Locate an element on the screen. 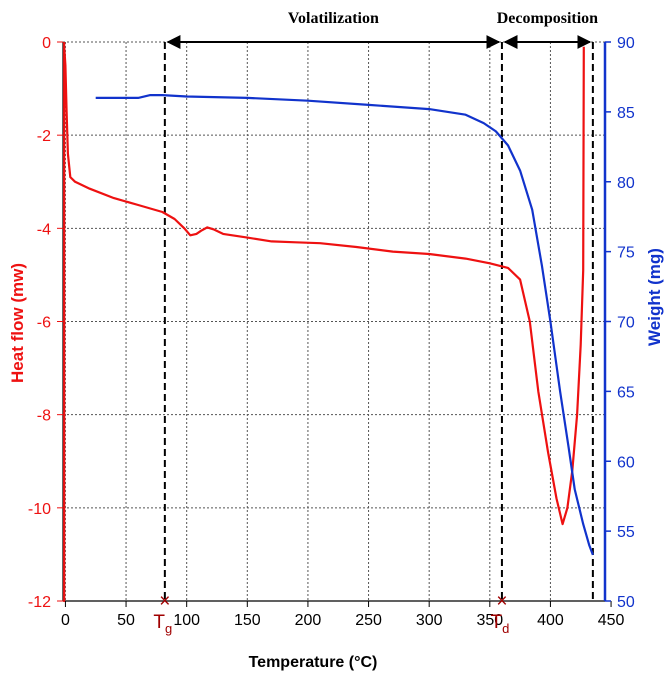 The height and width of the screenshot is (673, 666). marker-subscript: d is located at coordinates (505, 628).